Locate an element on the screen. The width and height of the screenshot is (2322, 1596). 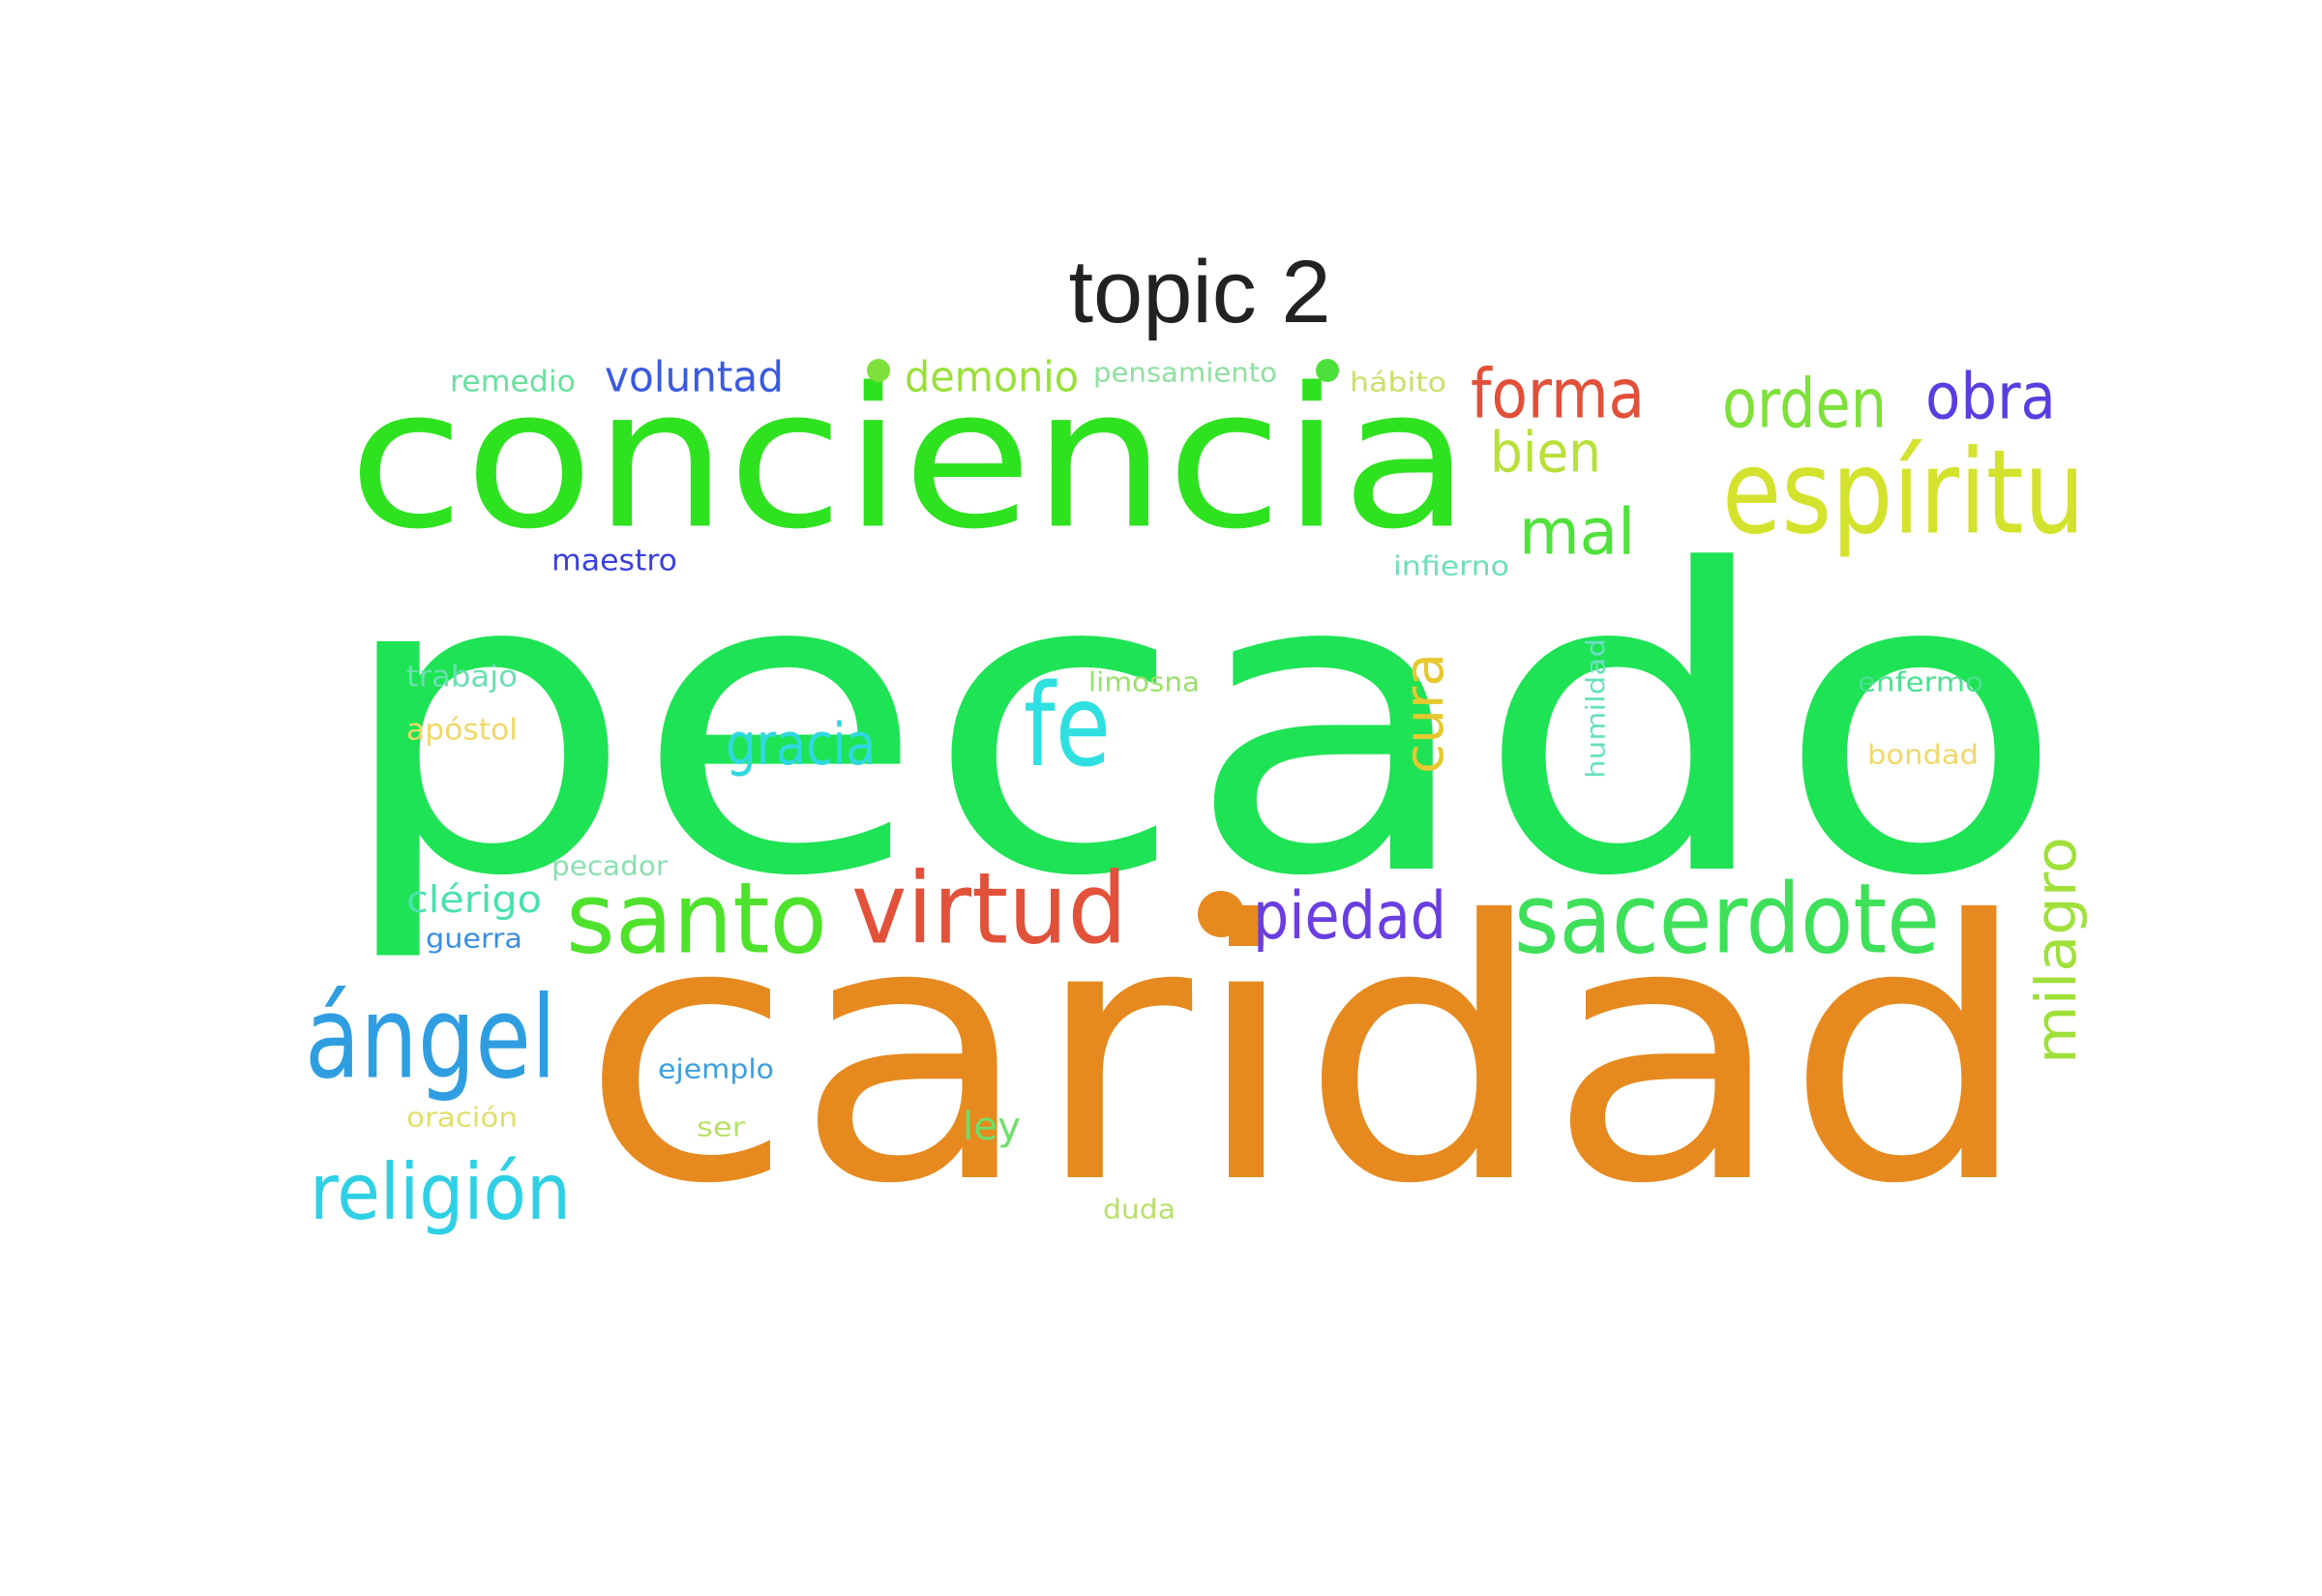
word-clerigo: clérigo is located at coordinates (474, 899).